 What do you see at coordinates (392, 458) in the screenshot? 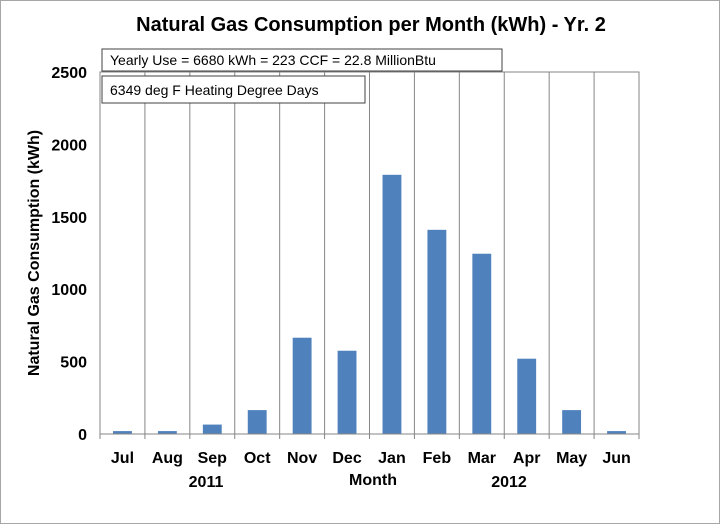
I see `x-tick-label-jan: Jan` at bounding box center [392, 458].